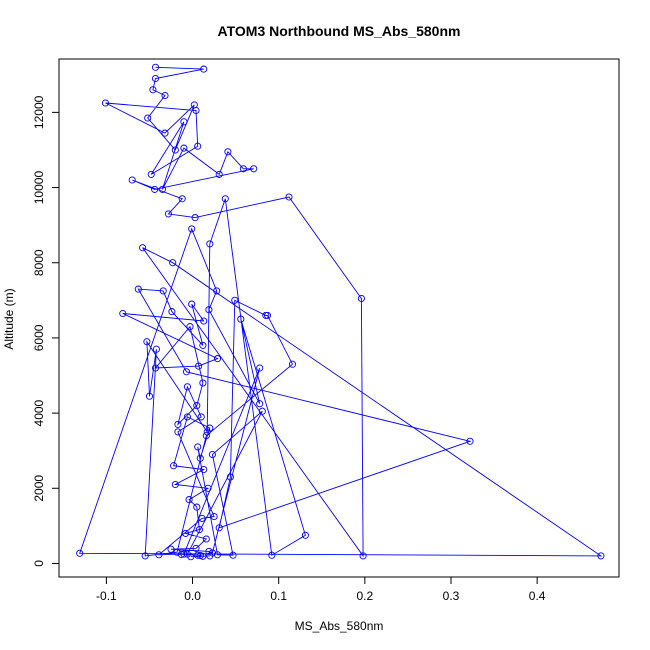 The width and height of the screenshot is (650, 650). What do you see at coordinates (365, 596) in the screenshot?
I see `x-tick-label: 0.2` at bounding box center [365, 596].